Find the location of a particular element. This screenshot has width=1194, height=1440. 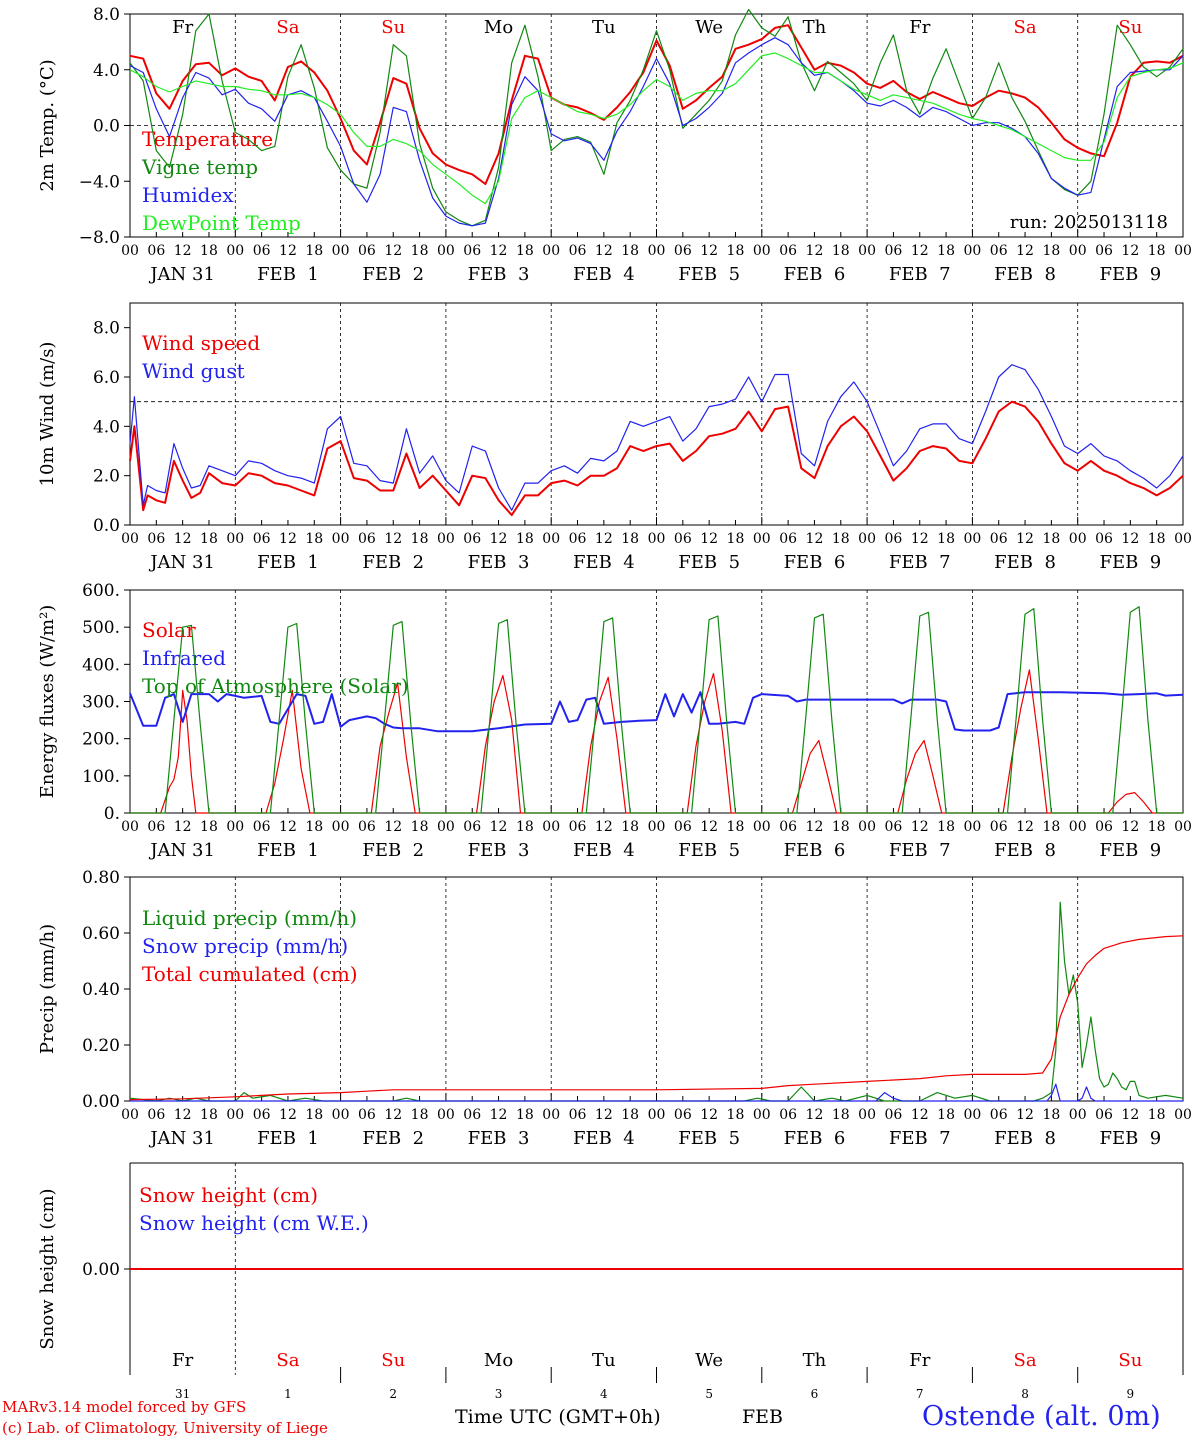

y-tick-label: 8.0 is located at coordinates (106, 329).